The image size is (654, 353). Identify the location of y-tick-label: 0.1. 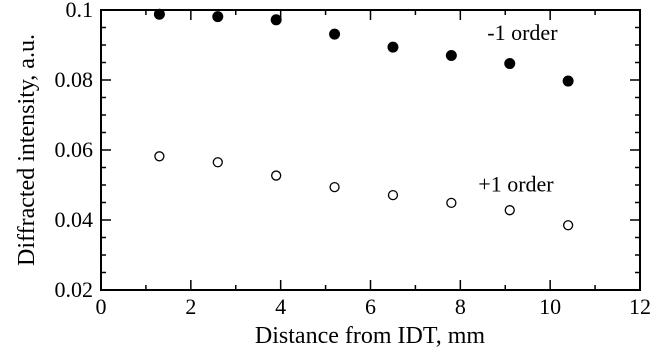
(80, 11).